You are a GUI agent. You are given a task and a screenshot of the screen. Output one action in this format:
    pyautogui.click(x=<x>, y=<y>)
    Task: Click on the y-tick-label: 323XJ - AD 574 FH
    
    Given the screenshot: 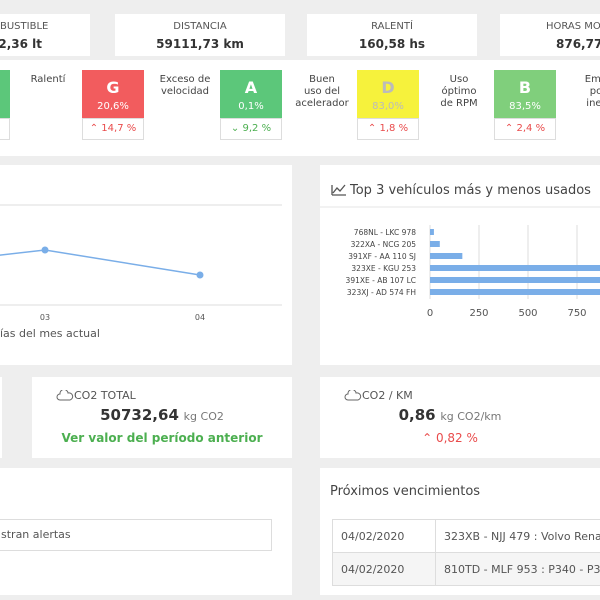 What is the action you would take?
    pyautogui.click(x=381, y=292)
    